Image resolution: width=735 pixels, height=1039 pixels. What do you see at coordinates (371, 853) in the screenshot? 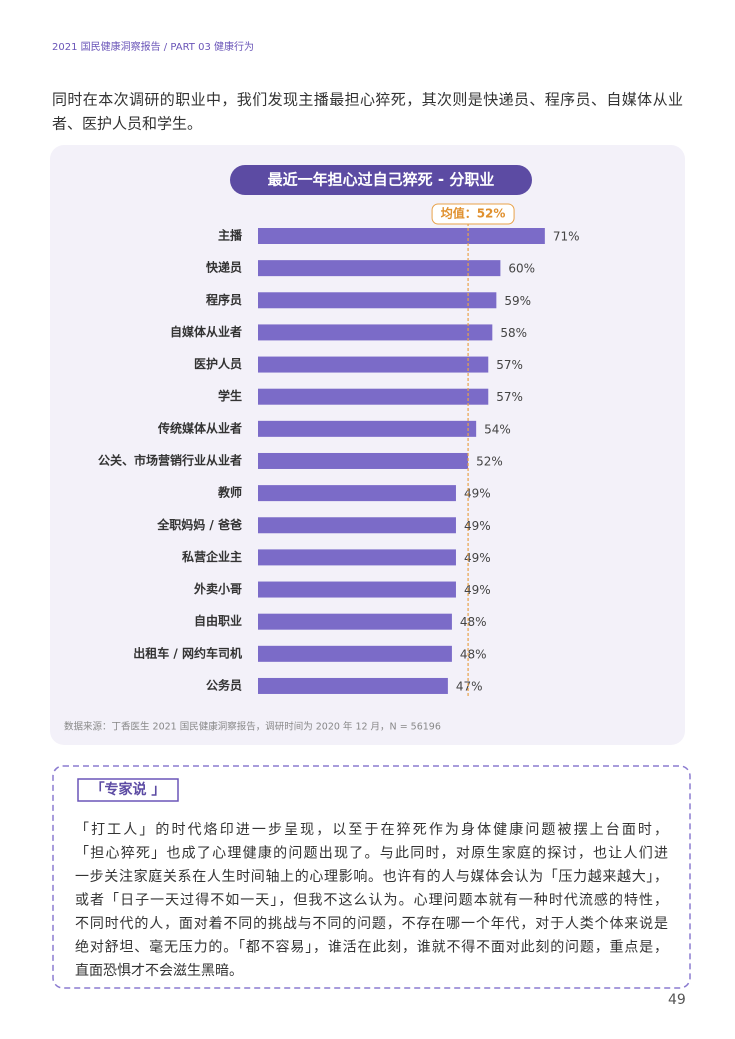
I see `expert-line: 「担心猝死」也成了心理健康的问题出现了。与此同时，对原生家庭的探讨，也让人们进` at bounding box center [371, 853].